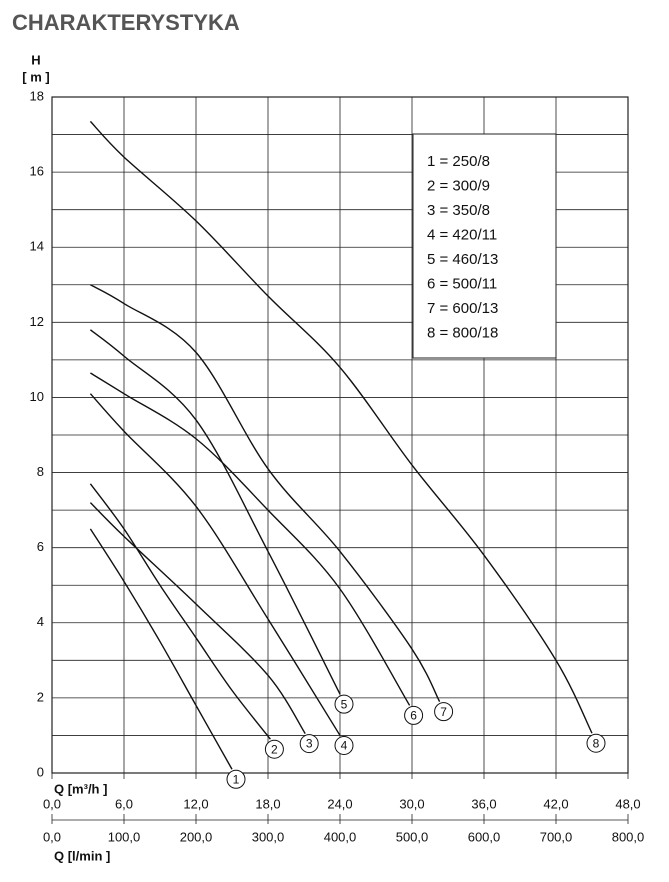 The image size is (669, 882). What do you see at coordinates (411, 803) in the screenshot?
I see `x-tick-label: 30,0` at bounding box center [411, 803].